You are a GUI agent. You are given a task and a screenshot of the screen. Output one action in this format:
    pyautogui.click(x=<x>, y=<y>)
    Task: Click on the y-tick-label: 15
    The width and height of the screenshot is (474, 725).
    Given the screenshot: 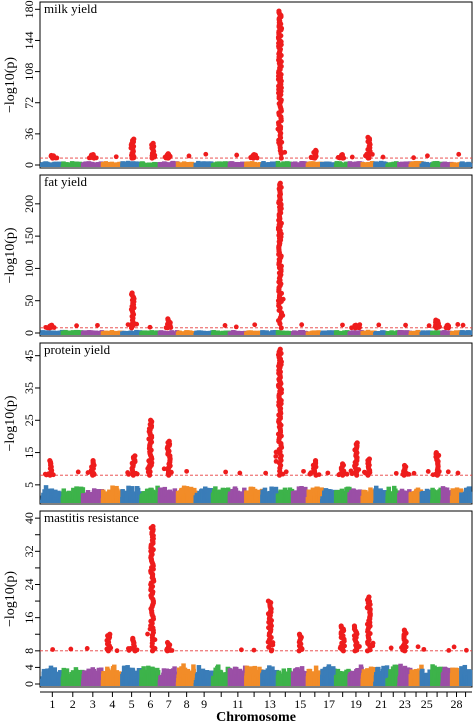 What is the action you would take?
    pyautogui.click(x=29, y=453)
    